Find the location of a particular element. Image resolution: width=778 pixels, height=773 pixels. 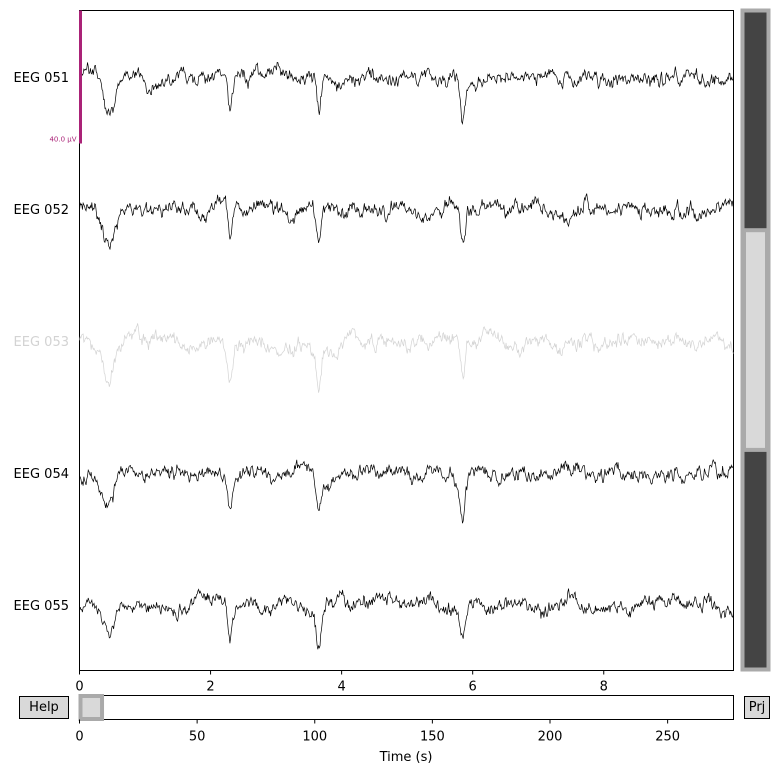

time-axis-ticks: 0 2 4 6 8 is located at coordinates (341, 682).